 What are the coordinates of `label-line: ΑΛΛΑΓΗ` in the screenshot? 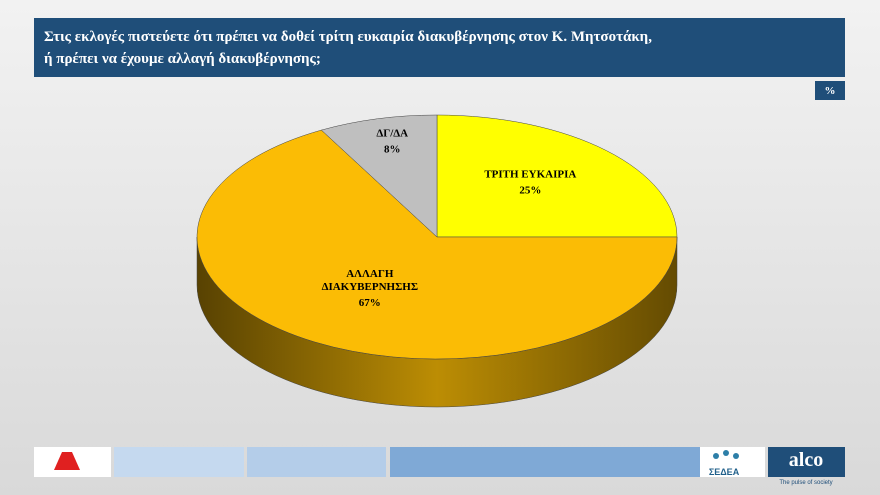 It's located at (370, 274).